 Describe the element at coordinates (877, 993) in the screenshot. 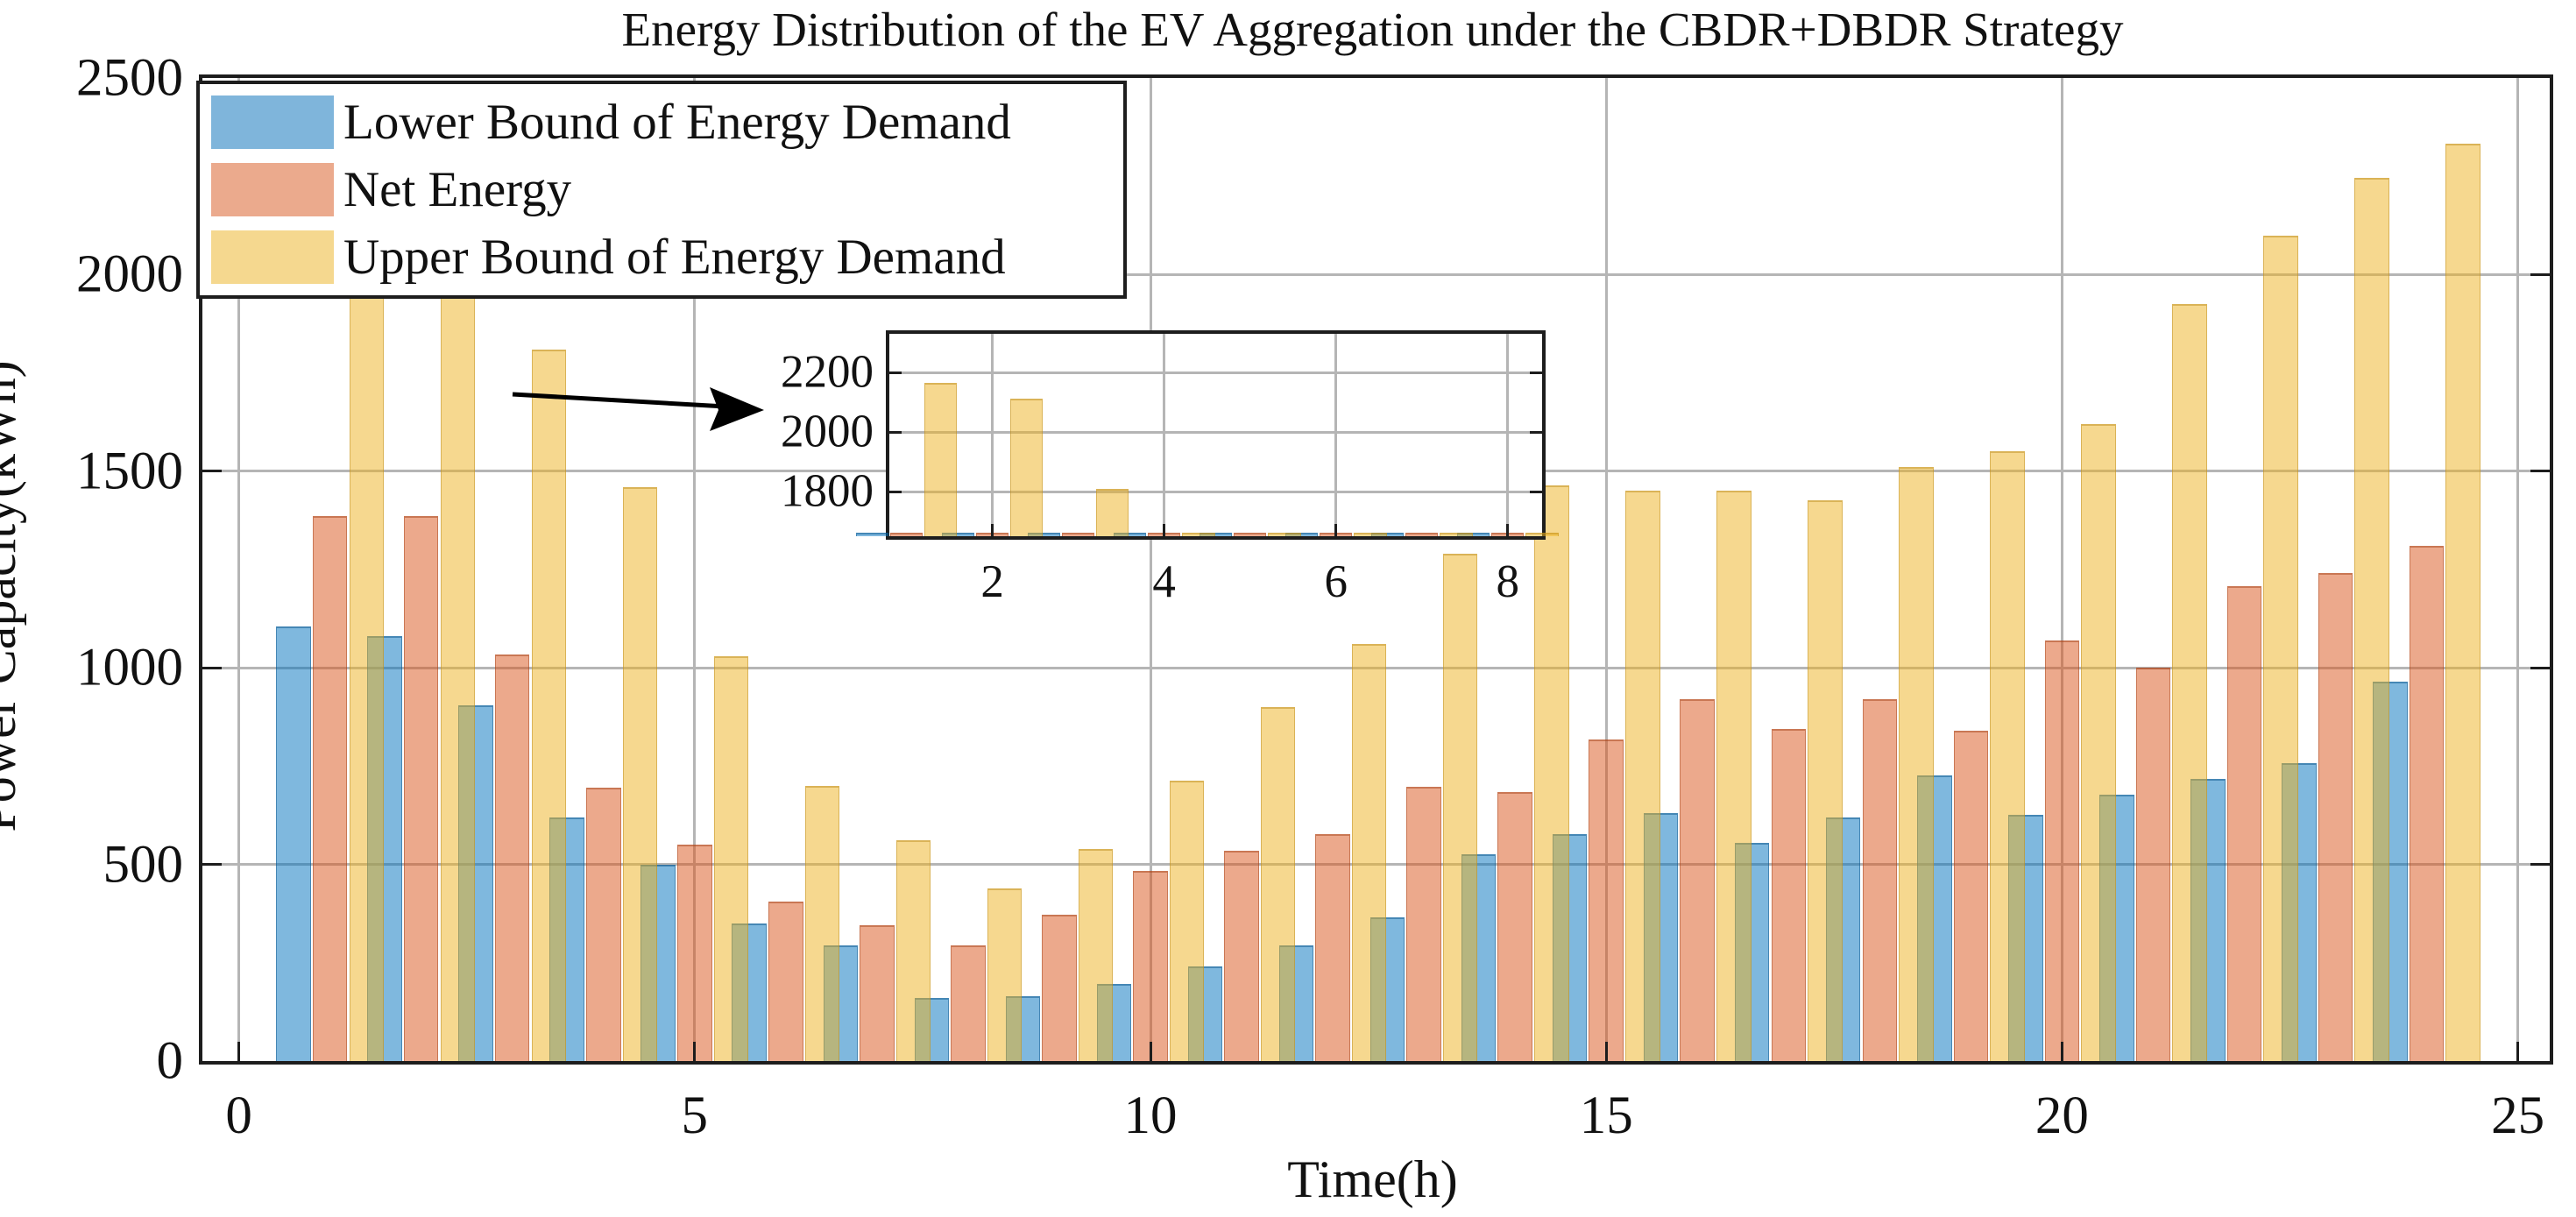

I see `bar-net-h7` at that location.